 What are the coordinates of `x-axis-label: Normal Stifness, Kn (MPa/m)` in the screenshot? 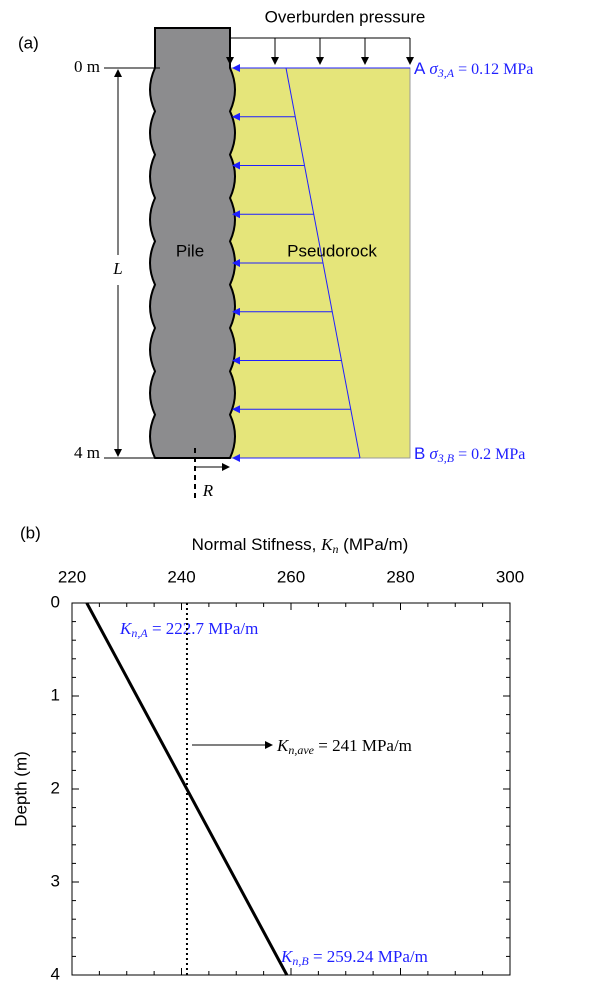 It's located at (300, 545).